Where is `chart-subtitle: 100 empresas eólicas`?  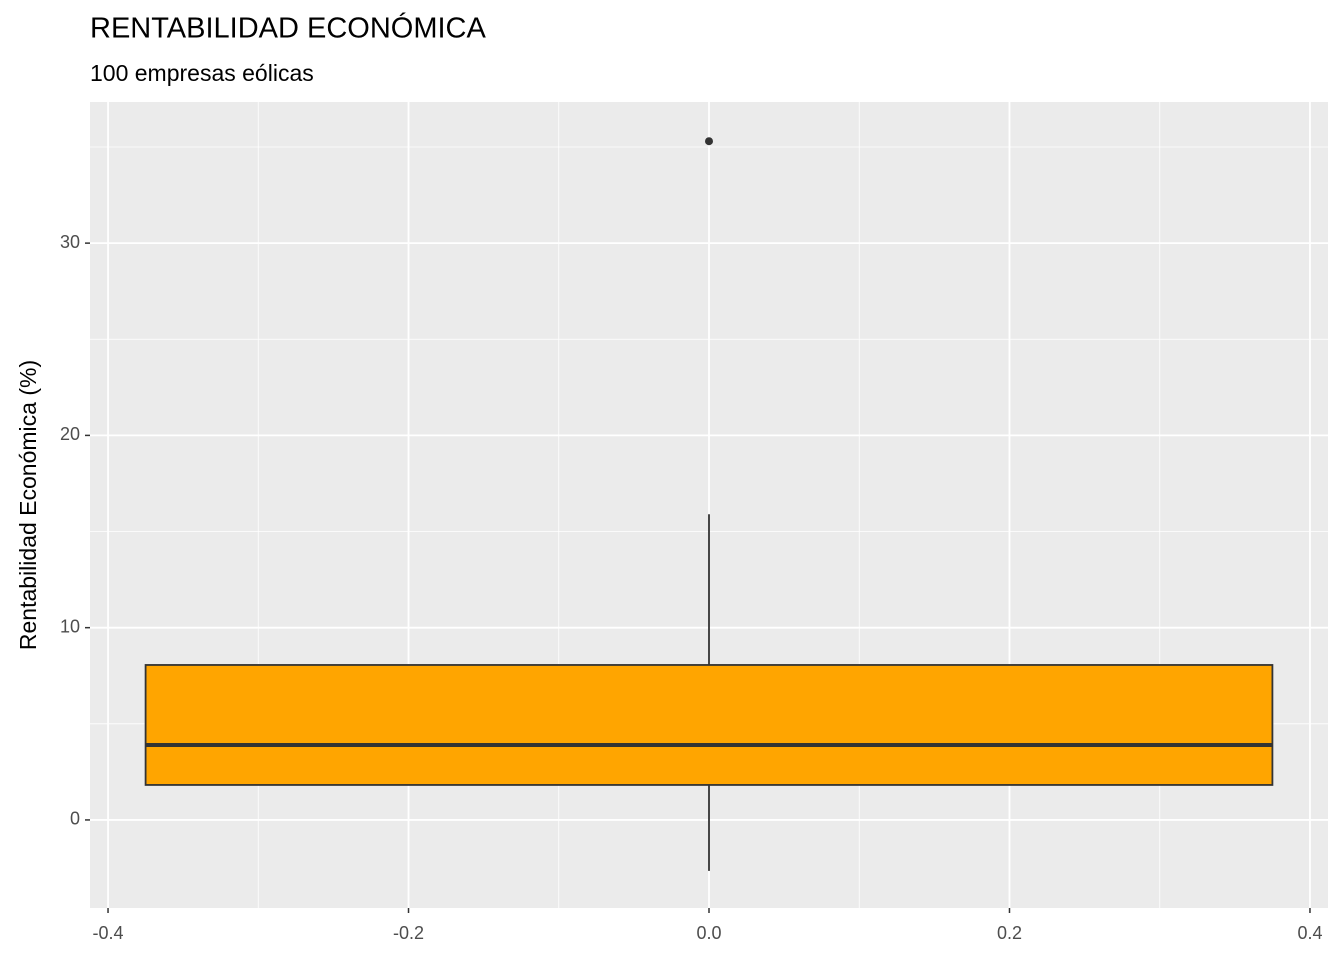
chart-subtitle: 100 empresas eólicas is located at coordinates (202, 73).